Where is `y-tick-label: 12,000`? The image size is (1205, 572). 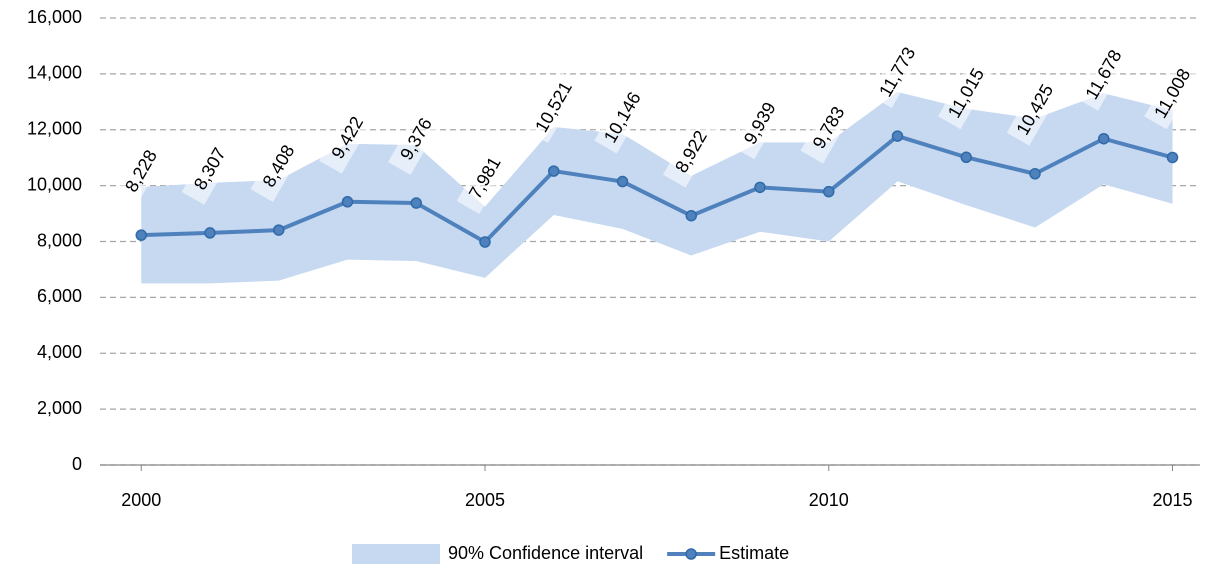 y-tick-label: 12,000 is located at coordinates (54, 129).